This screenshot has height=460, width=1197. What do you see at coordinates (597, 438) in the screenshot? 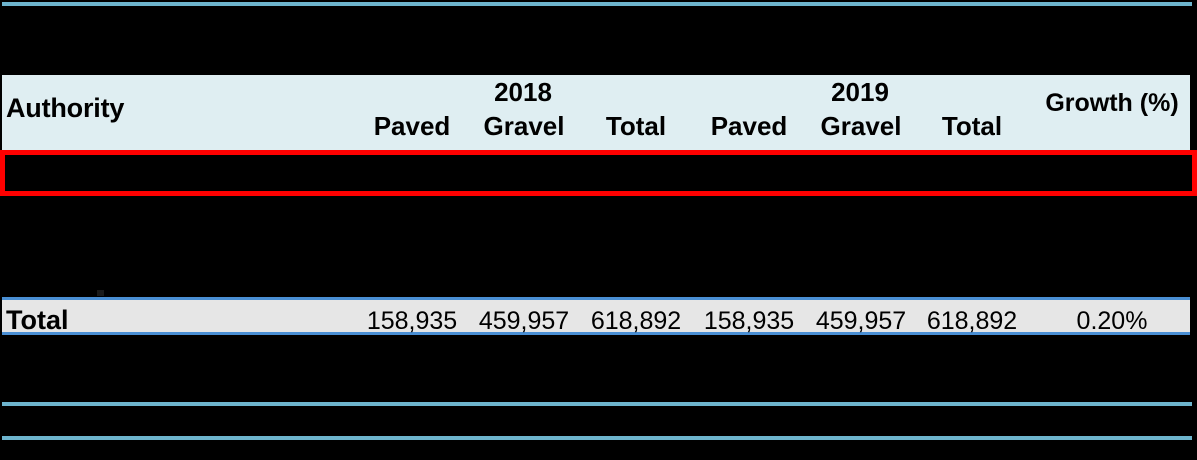
I see `footer-divider-rule-lower` at bounding box center [597, 438].